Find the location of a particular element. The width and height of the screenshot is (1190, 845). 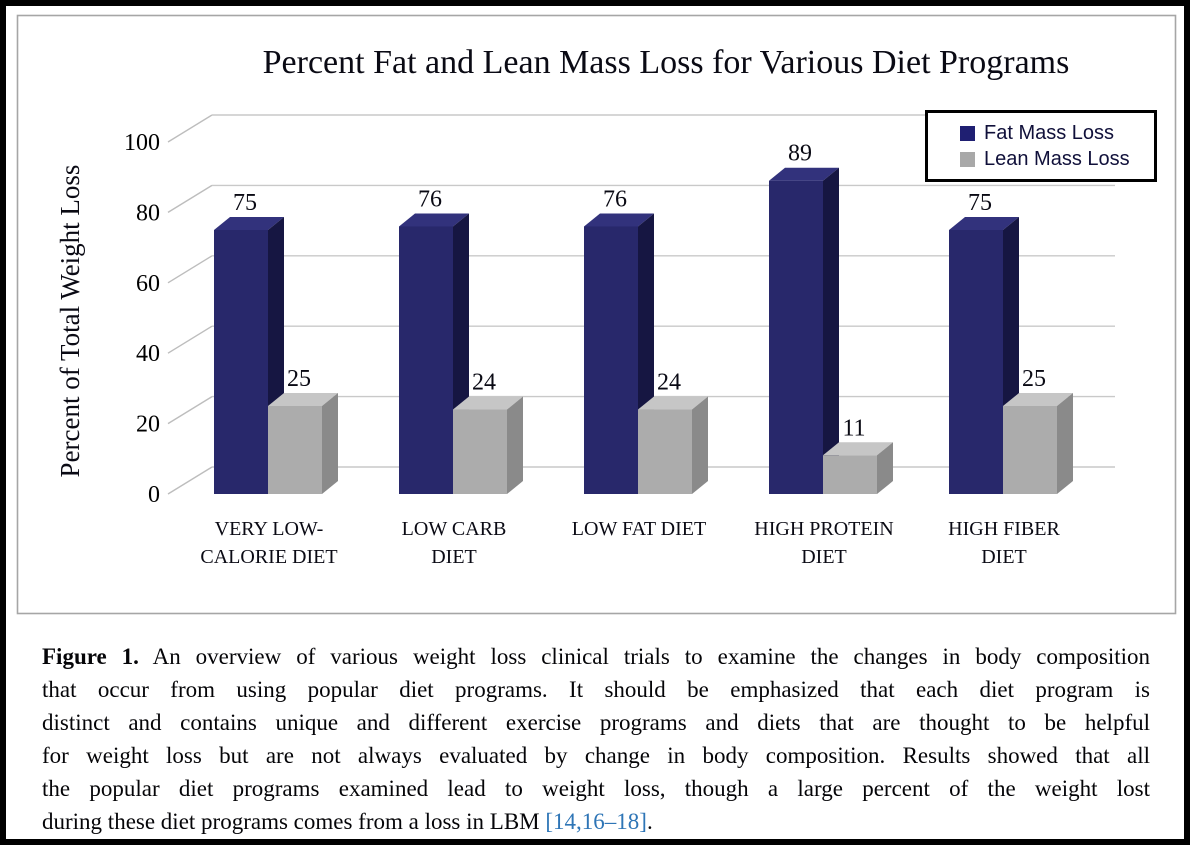

bar-lean-mass-loss-low-fat-diet-value-label: 24 is located at coordinates (669, 383).